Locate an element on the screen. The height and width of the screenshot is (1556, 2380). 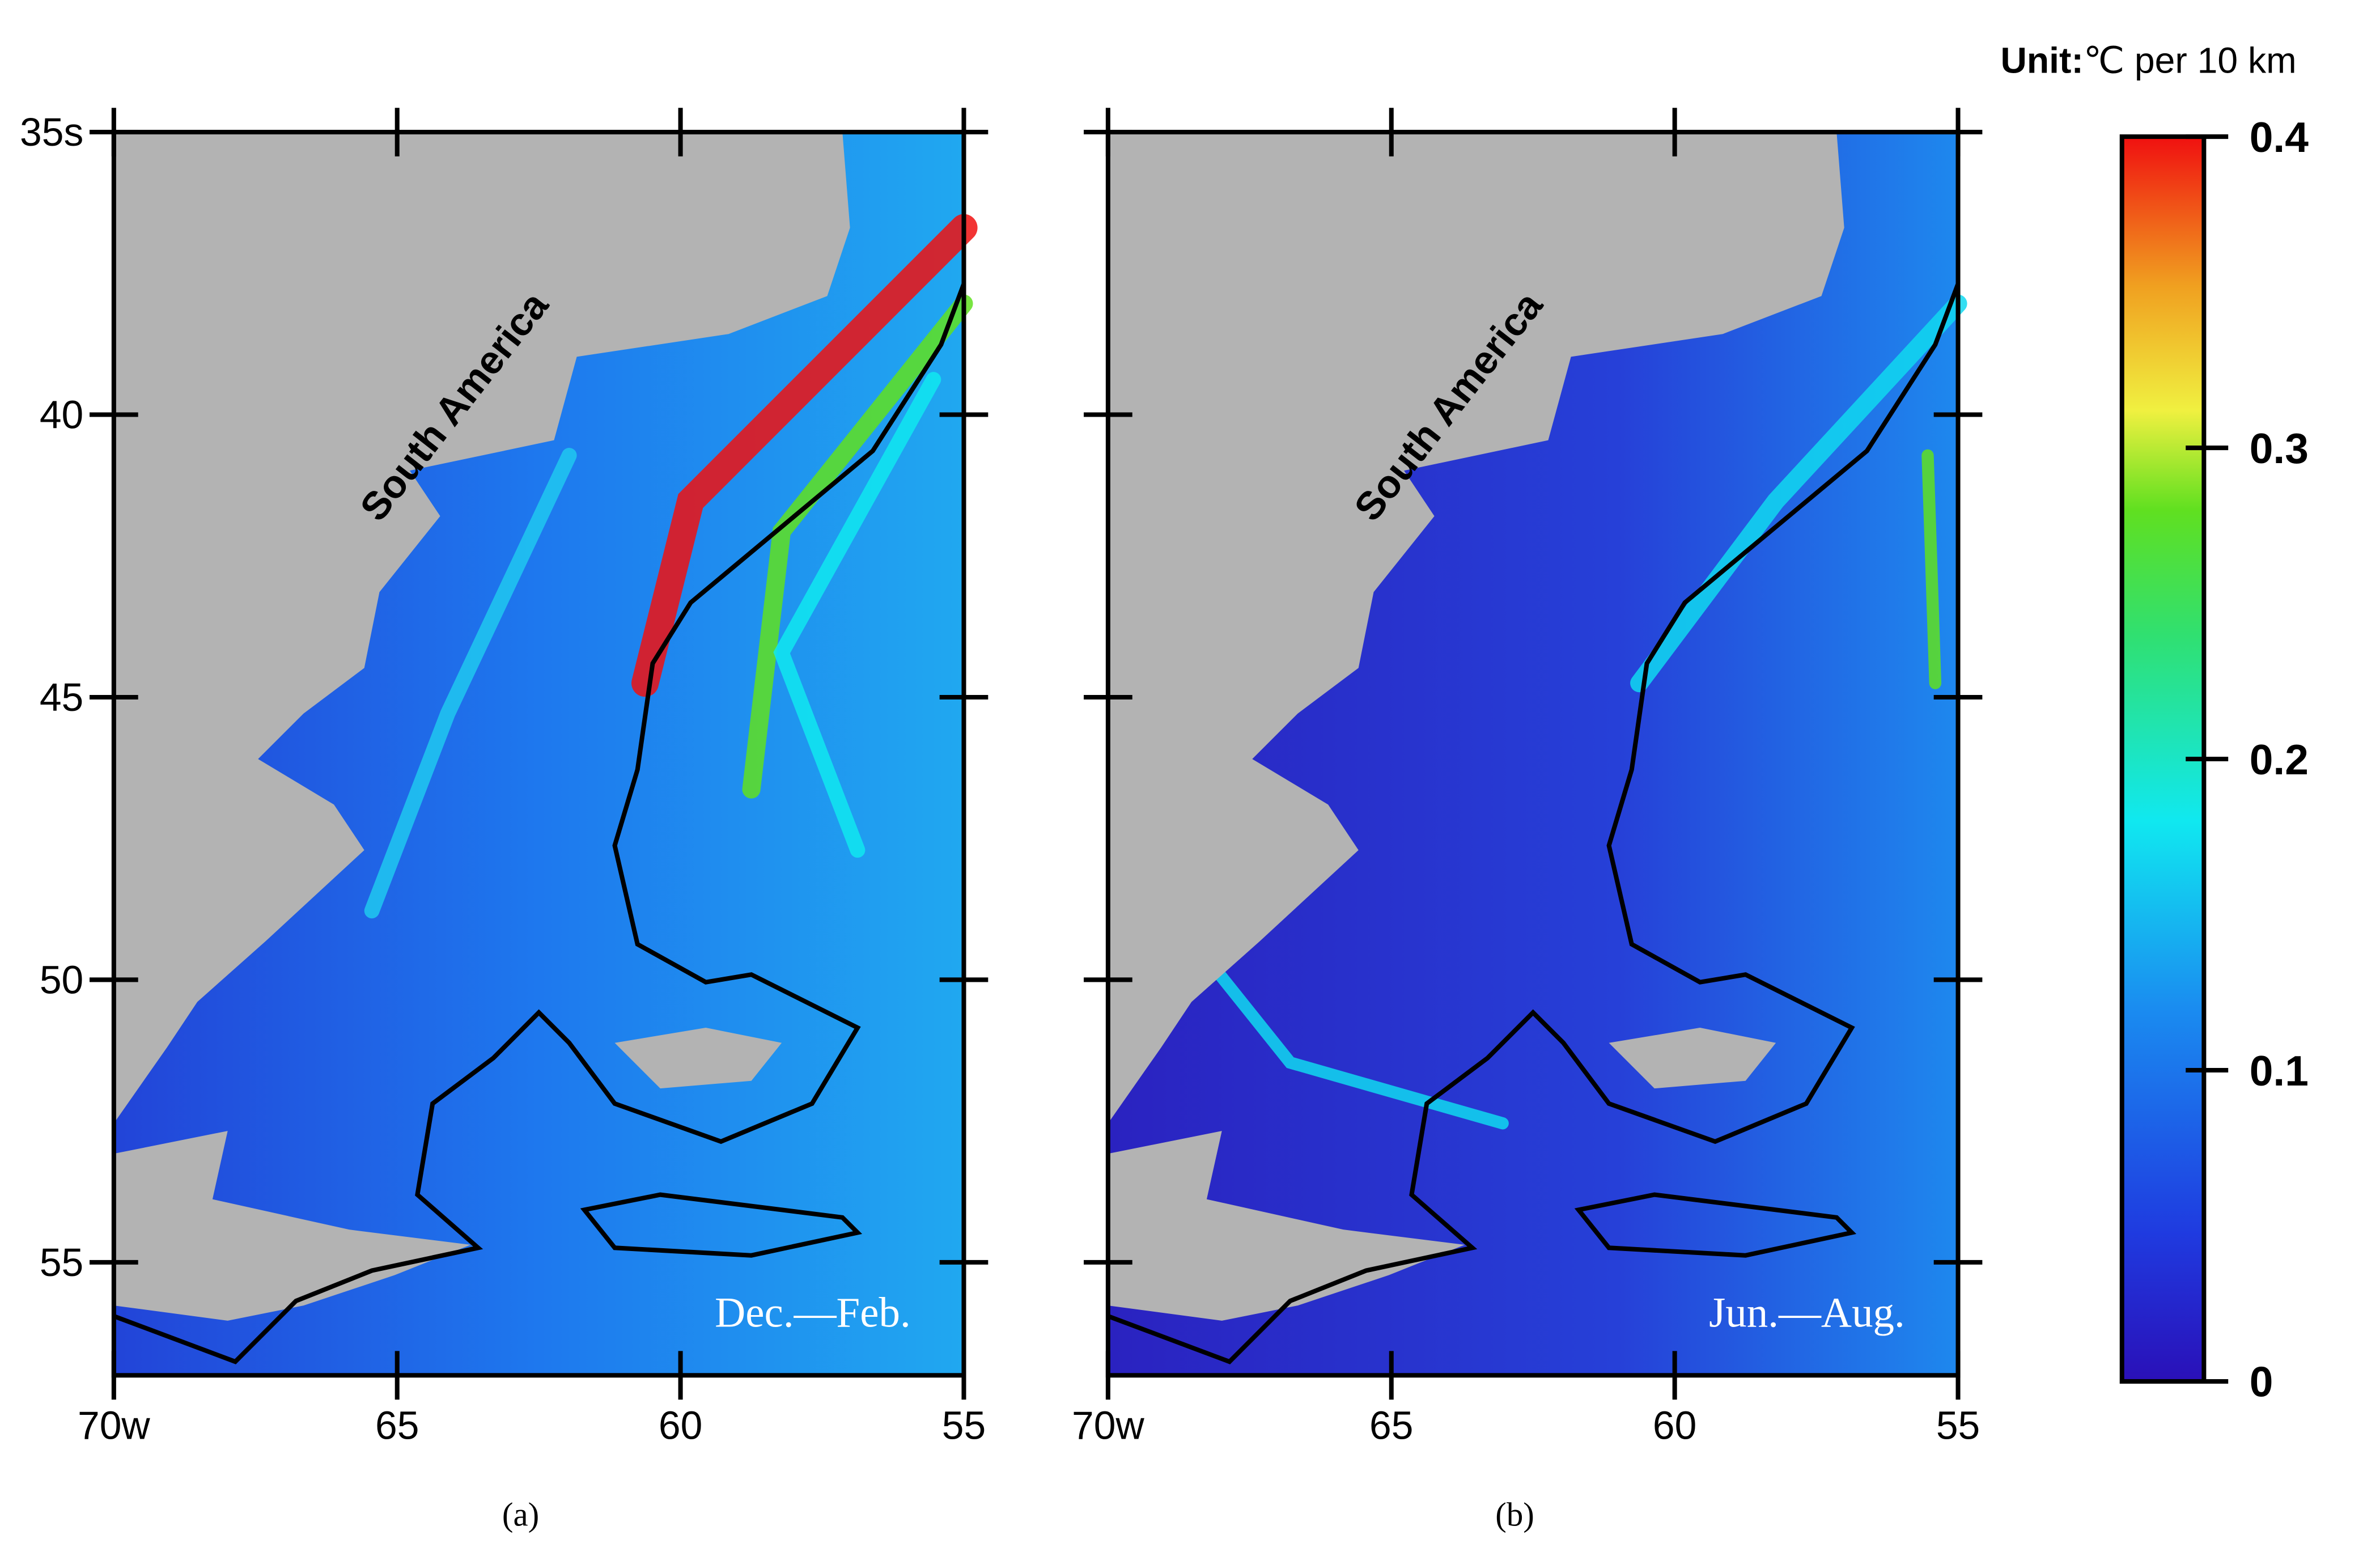
colorbar-tick-label: 0.2 is located at coordinates (2279, 760).